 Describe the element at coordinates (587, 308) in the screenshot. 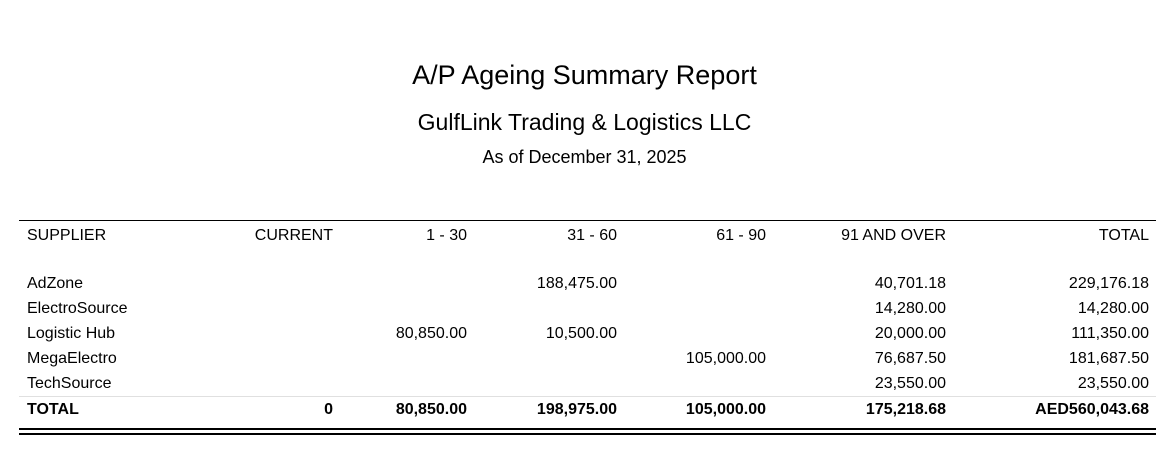

I see `table-row: ElectroSource 14,280.00 14,280.00` at that location.